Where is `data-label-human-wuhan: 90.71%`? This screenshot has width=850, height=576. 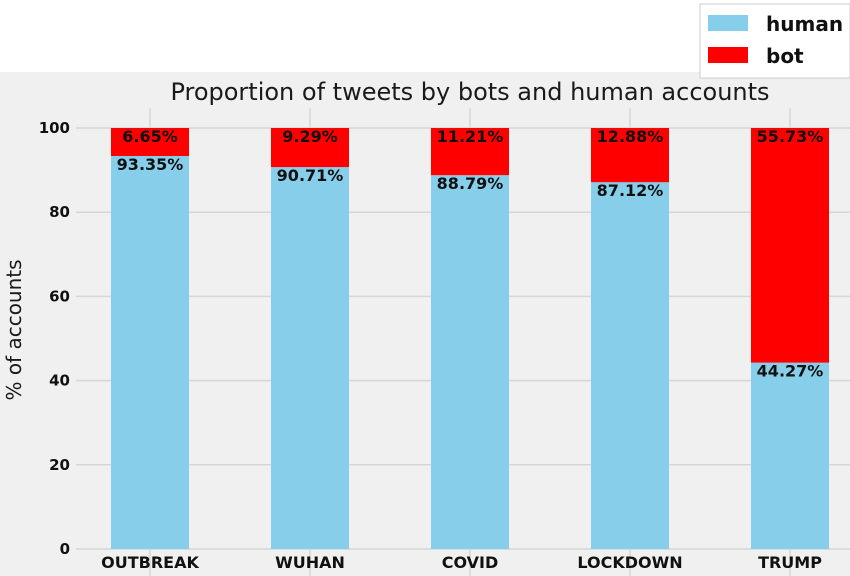 data-label-human-wuhan: 90.71% is located at coordinates (310, 175).